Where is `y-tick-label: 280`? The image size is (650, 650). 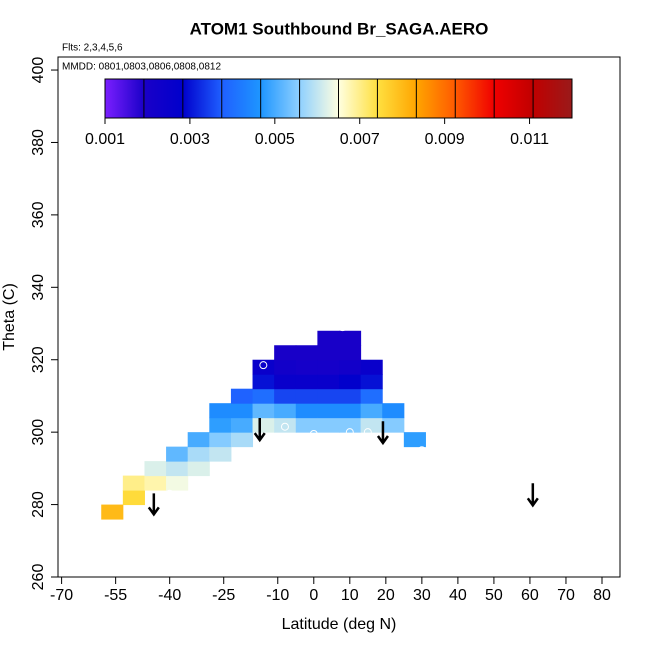
y-tick-label: 280 is located at coordinates (38, 504).